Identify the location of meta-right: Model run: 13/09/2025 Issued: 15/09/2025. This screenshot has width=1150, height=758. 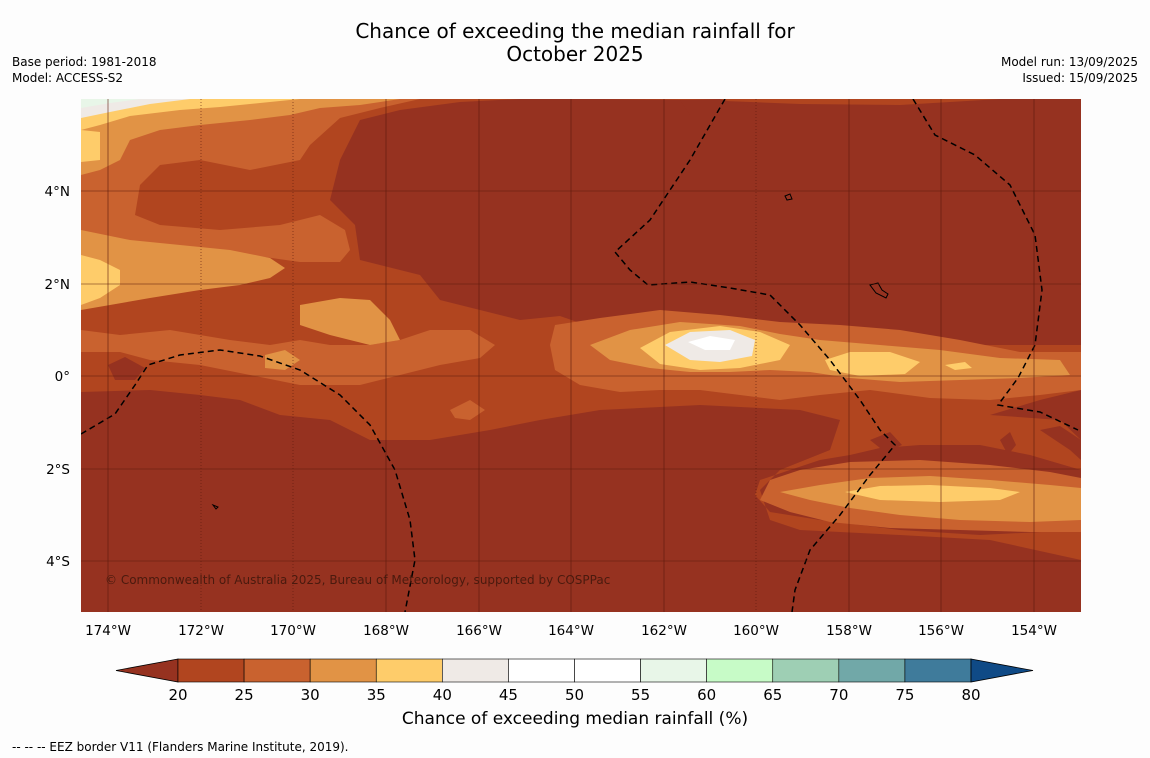
(1069, 70).